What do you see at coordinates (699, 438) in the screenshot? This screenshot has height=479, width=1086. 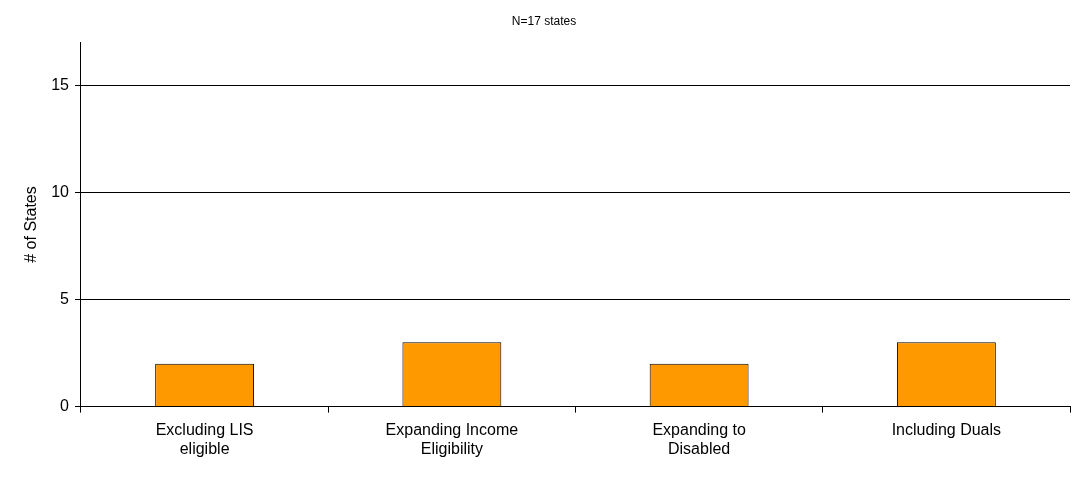 I see `x-tick-label: Expanding to Disabled` at bounding box center [699, 438].